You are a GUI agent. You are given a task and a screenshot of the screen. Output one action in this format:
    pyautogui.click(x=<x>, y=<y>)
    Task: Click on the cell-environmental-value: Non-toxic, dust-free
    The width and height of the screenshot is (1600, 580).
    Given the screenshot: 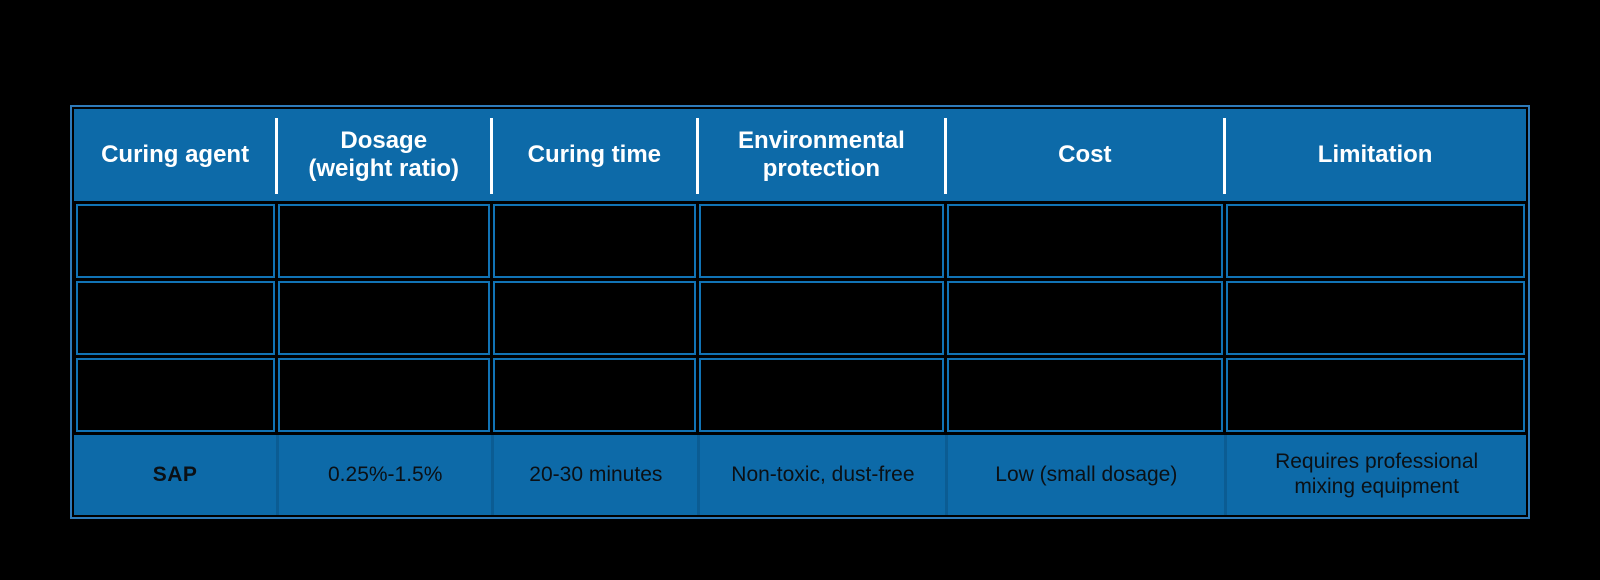 What is the action you would take?
    pyautogui.click(x=821, y=475)
    